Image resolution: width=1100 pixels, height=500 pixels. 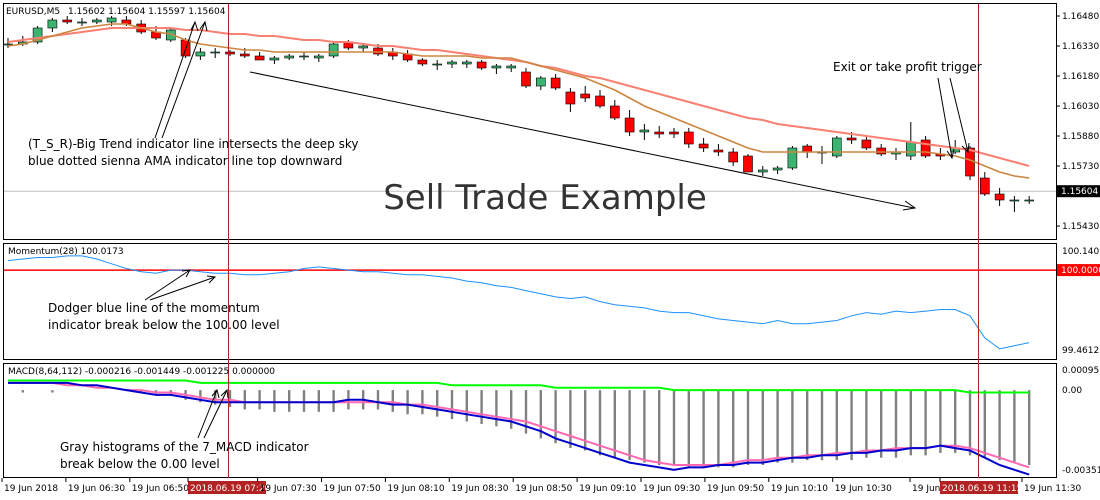 I want to click on price-tick-label: 1.16180, so click(x=1080, y=77).